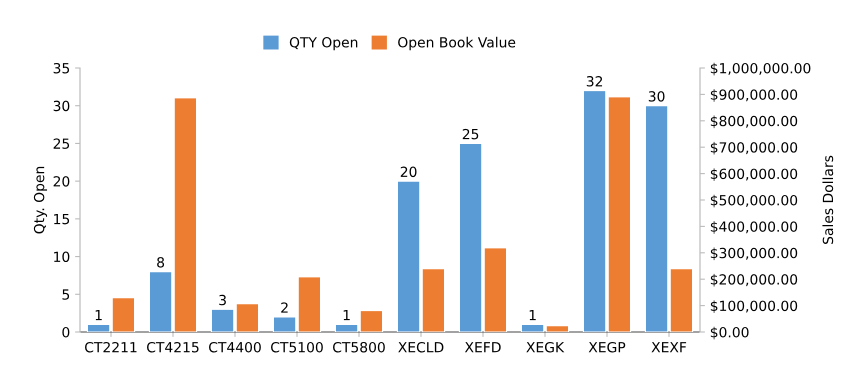  I want to click on x-tick-label: CT4400, so click(235, 347).